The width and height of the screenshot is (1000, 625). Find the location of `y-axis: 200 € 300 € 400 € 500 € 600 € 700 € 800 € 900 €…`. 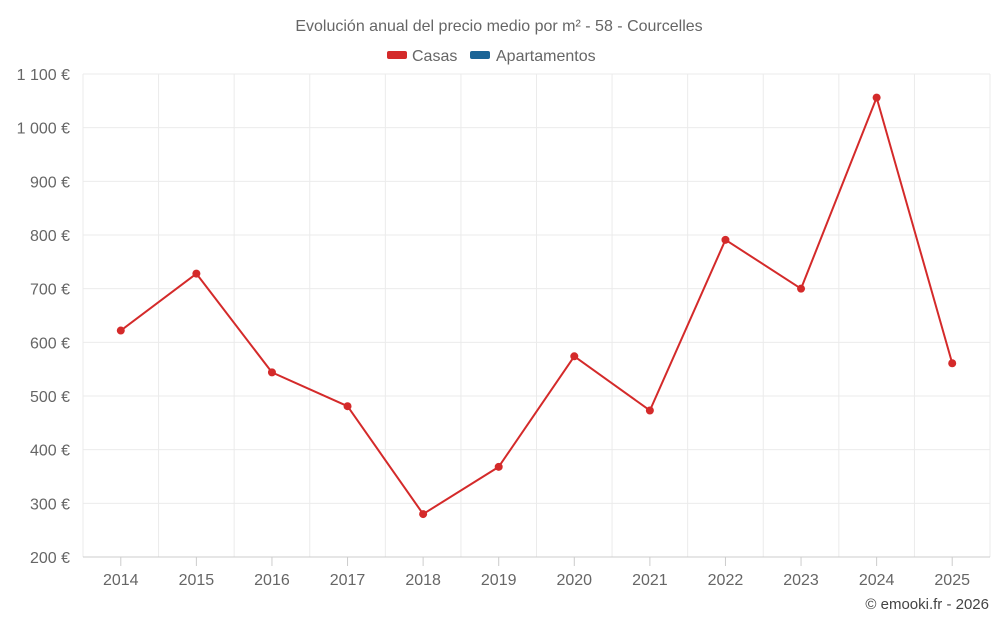

y-axis: 200 € 300 € 400 € 500 € 600 € 700 € 800 € 900 €… is located at coordinates (43, 317).